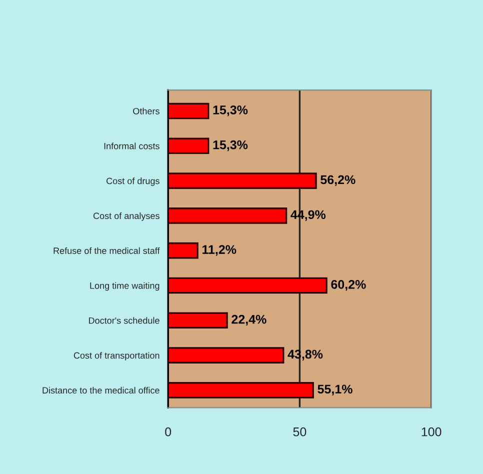 The height and width of the screenshot is (474, 483). Describe the element at coordinates (348, 285) in the screenshot. I see `data-label: 60,2%` at that location.